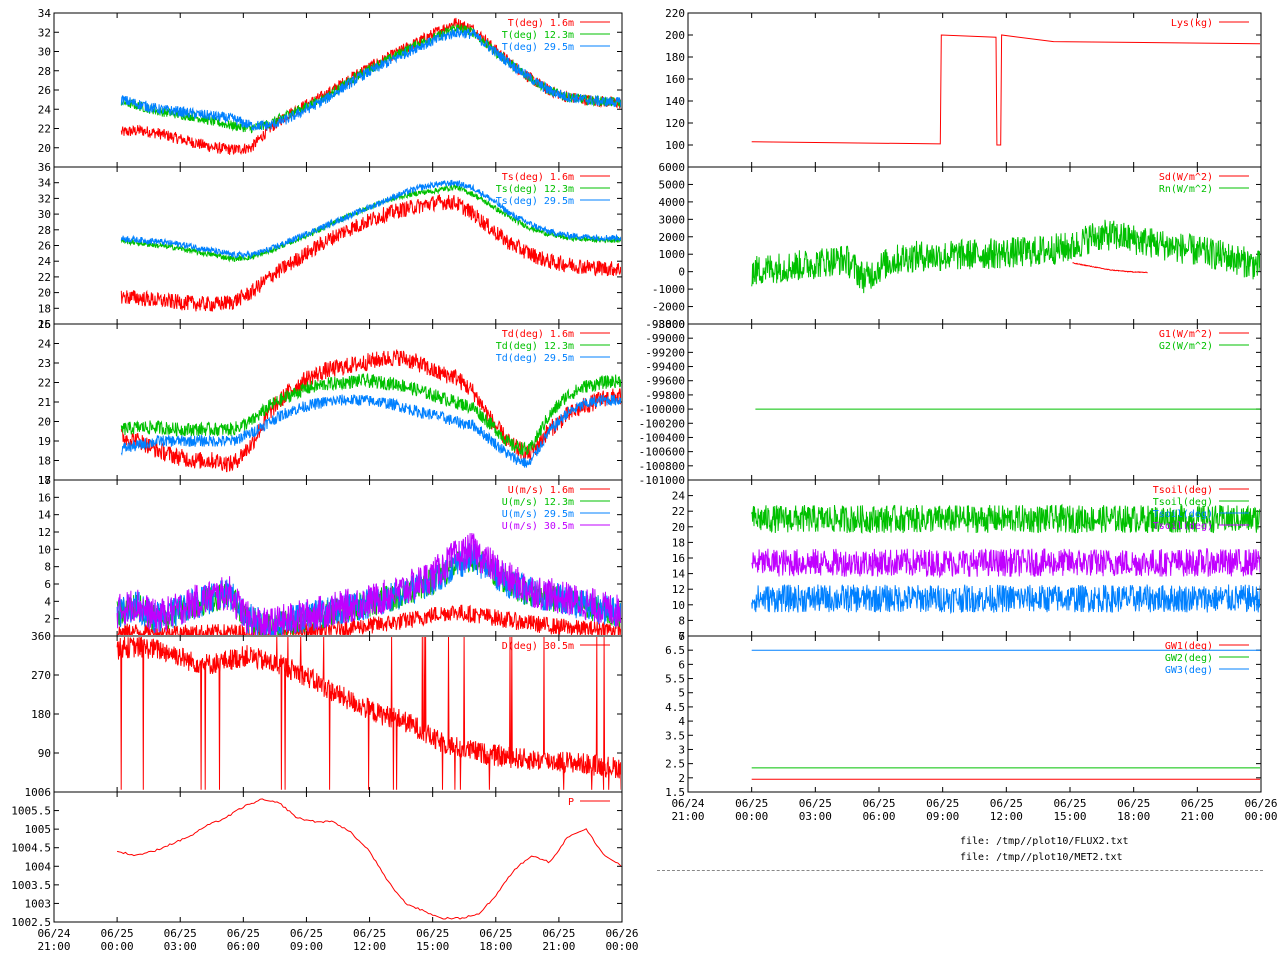 Image resolution: width=1280 pixels, height=960 pixels. I want to click on file-line-2: file: /tmp//plot10/MET2.txt, so click(1041, 857).